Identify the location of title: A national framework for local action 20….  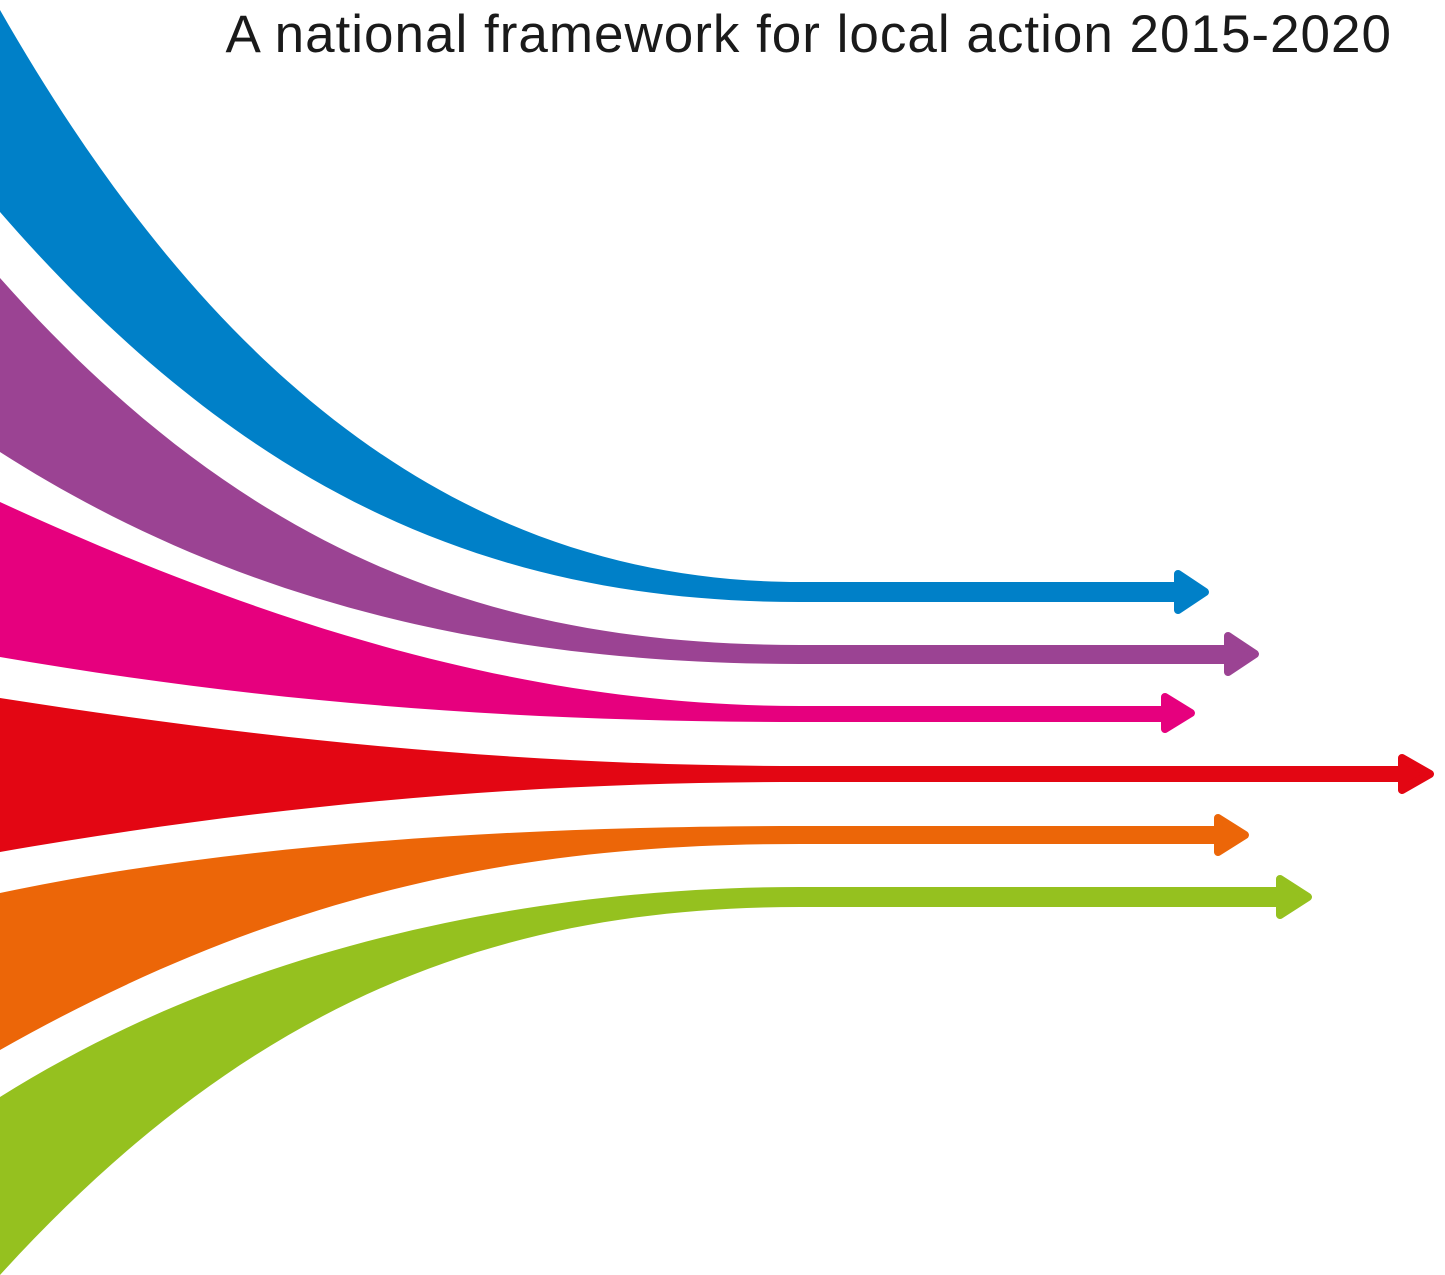
(808, 34).